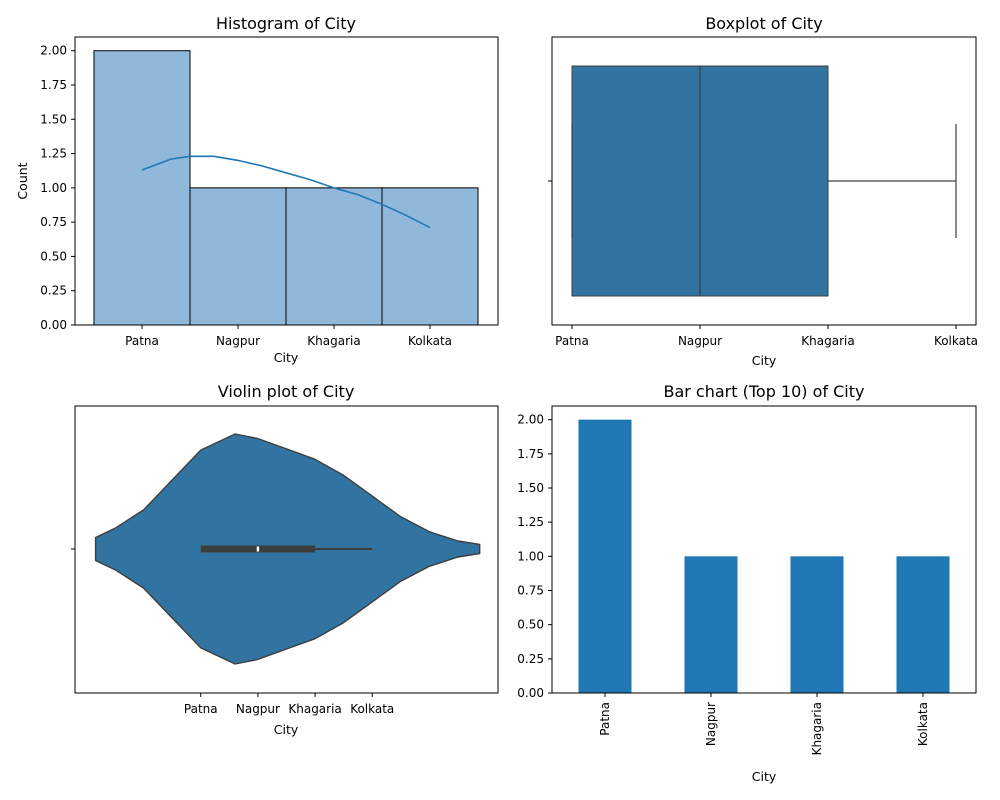 The height and width of the screenshot is (800, 1000). Describe the element at coordinates (827, 341) in the screenshot. I see `boxplot-xtick-label: Khagaria` at that location.